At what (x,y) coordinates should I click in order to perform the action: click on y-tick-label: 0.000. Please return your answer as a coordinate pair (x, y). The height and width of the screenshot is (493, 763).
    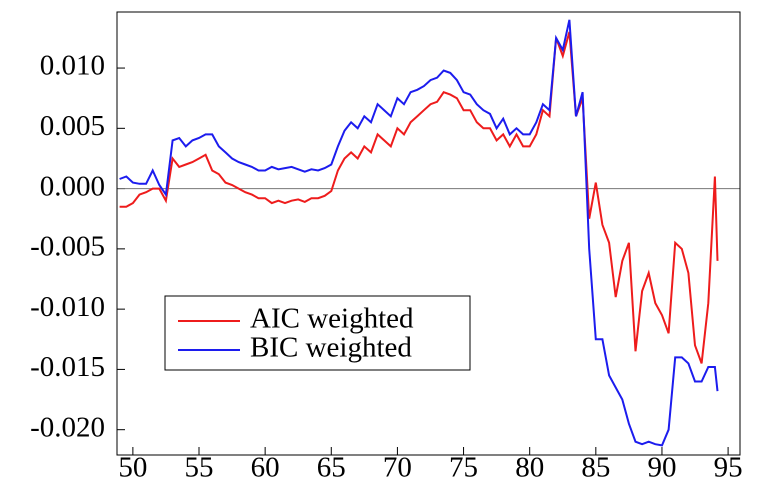
    Looking at the image, I should click on (72, 186).